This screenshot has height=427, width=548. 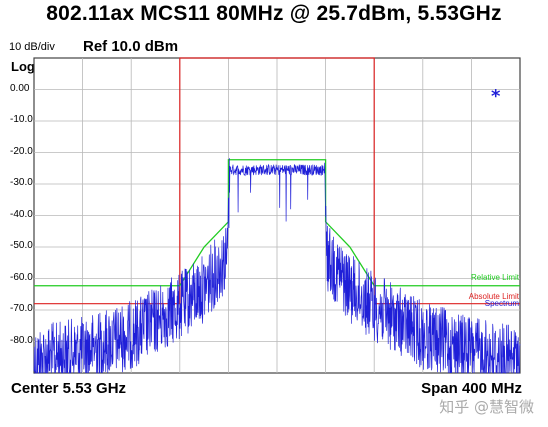 I want to click on y-tick-label: -60.0, so click(x=21, y=277).